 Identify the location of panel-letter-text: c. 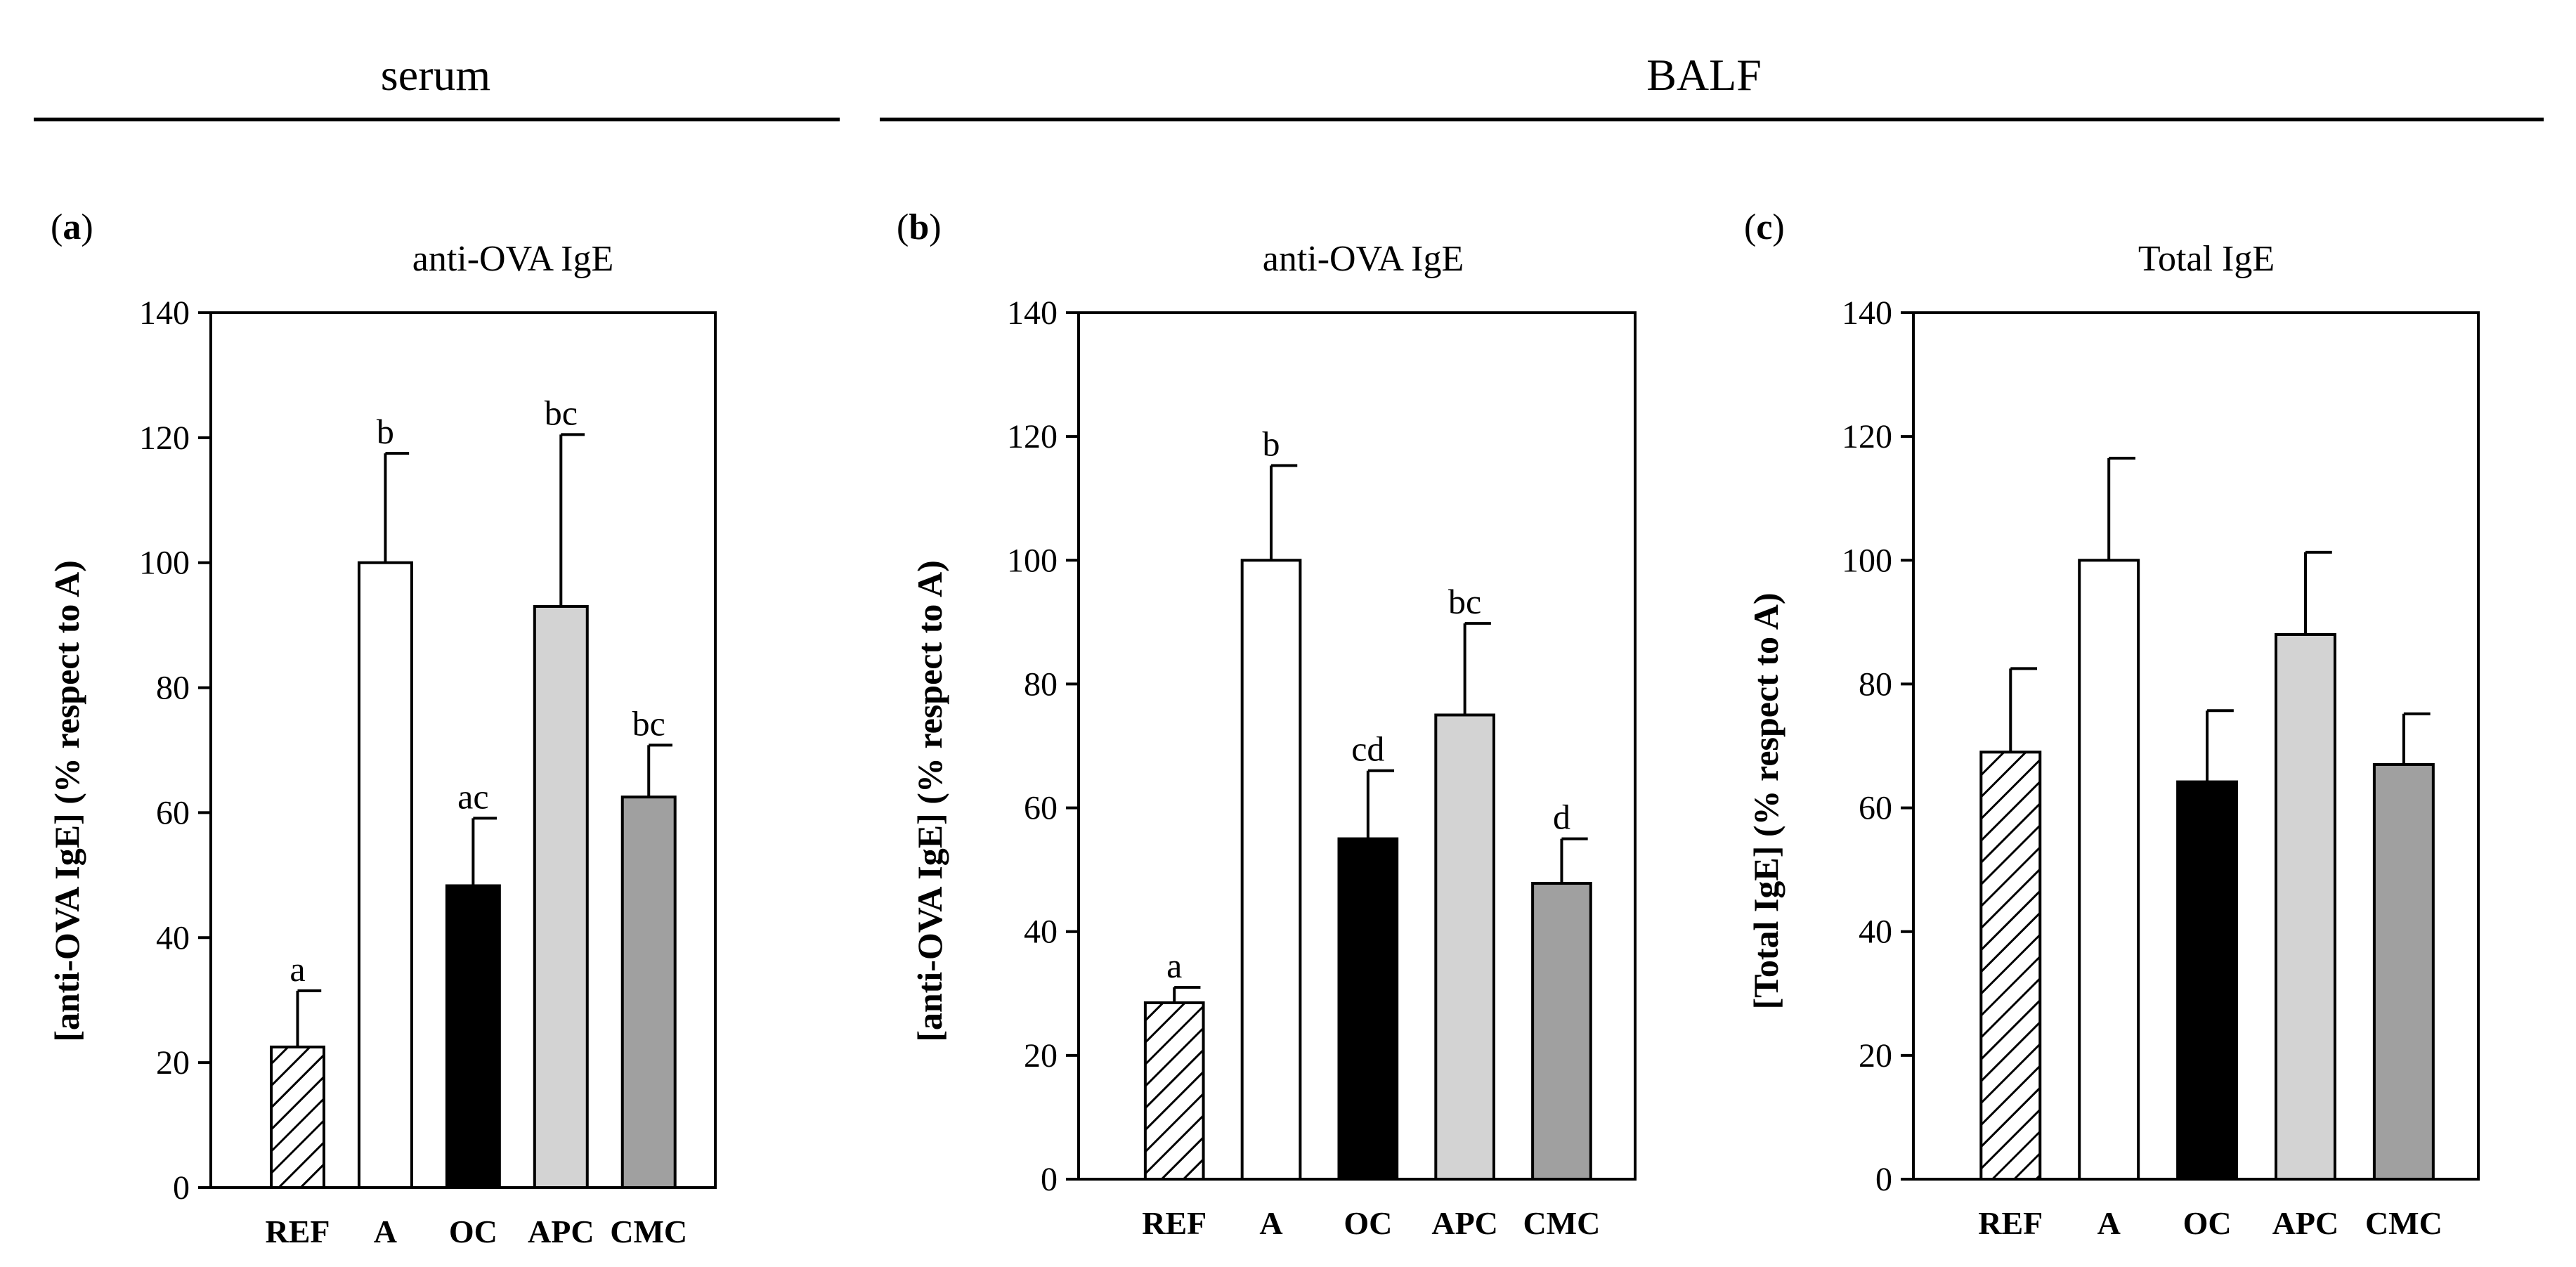
(1764, 227).